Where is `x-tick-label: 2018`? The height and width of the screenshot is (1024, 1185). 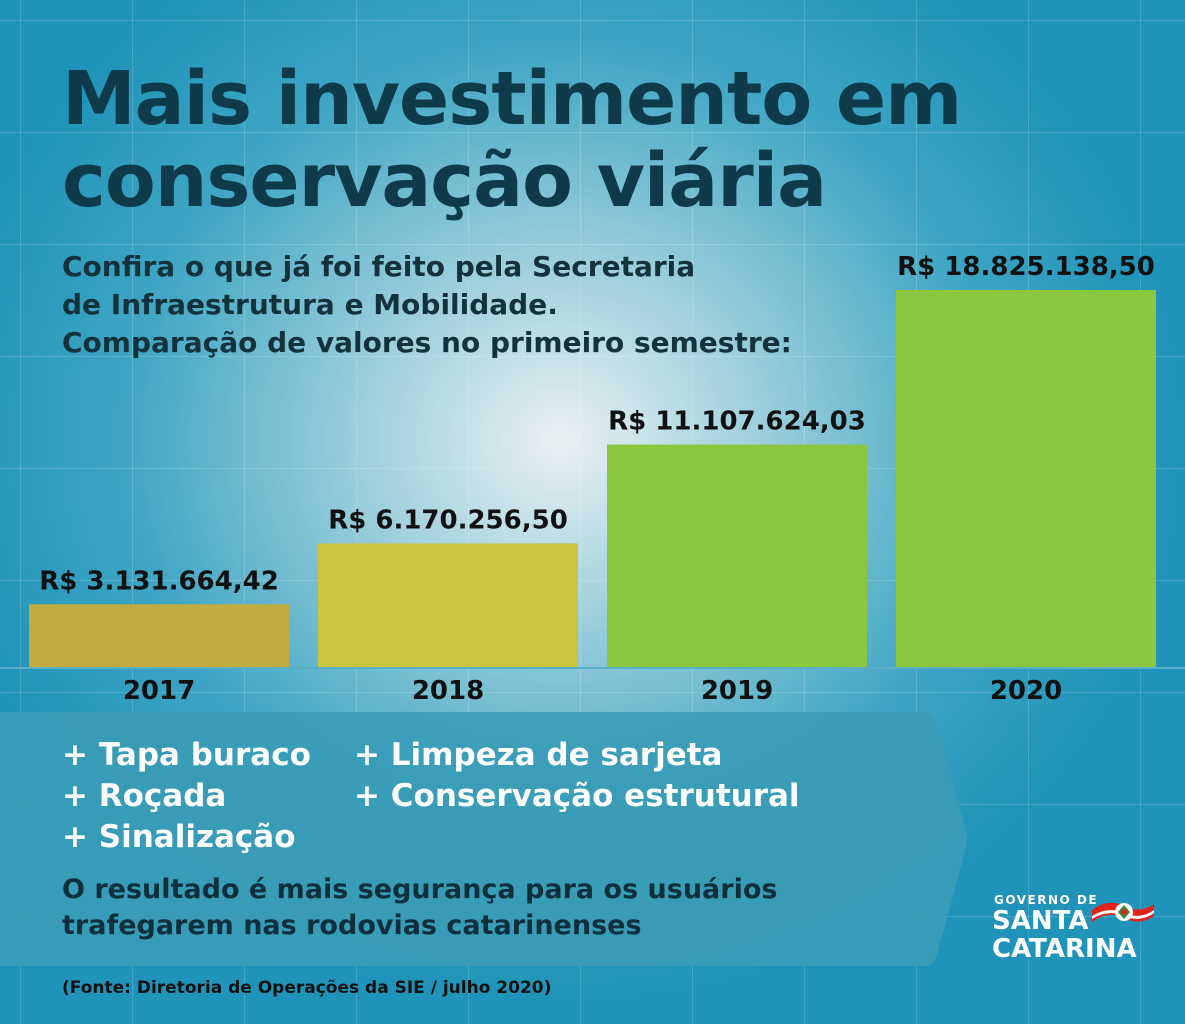
x-tick-label: 2018 is located at coordinates (448, 691).